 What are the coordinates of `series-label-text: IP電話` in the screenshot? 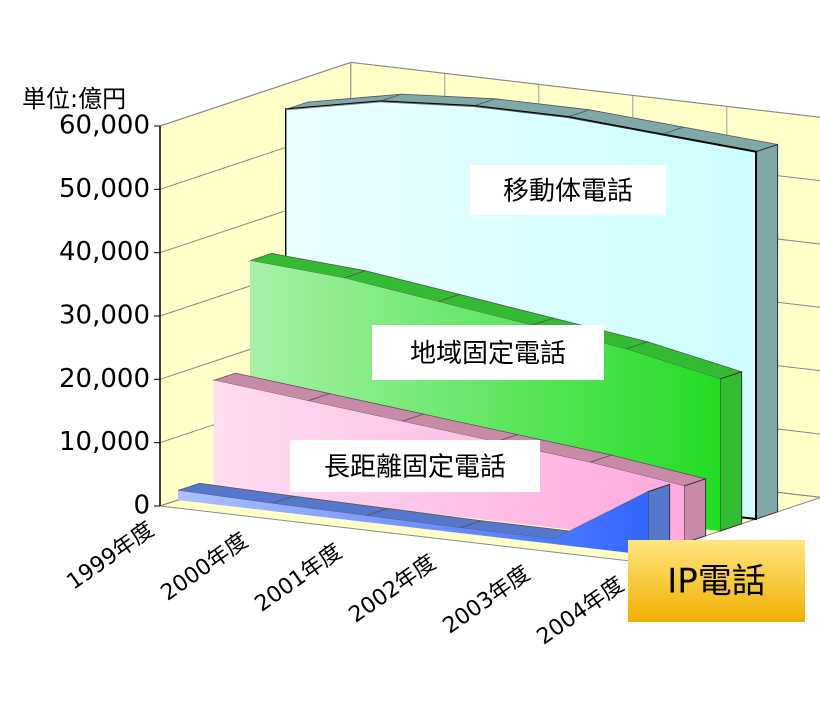 It's located at (716, 582).